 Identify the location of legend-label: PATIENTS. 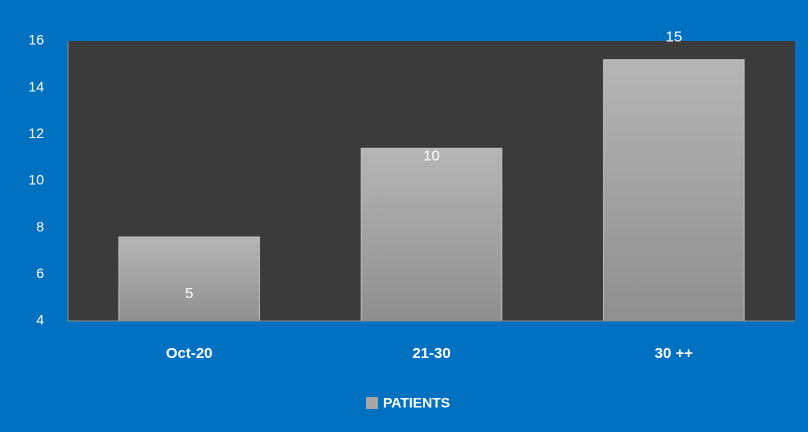
(416, 403).